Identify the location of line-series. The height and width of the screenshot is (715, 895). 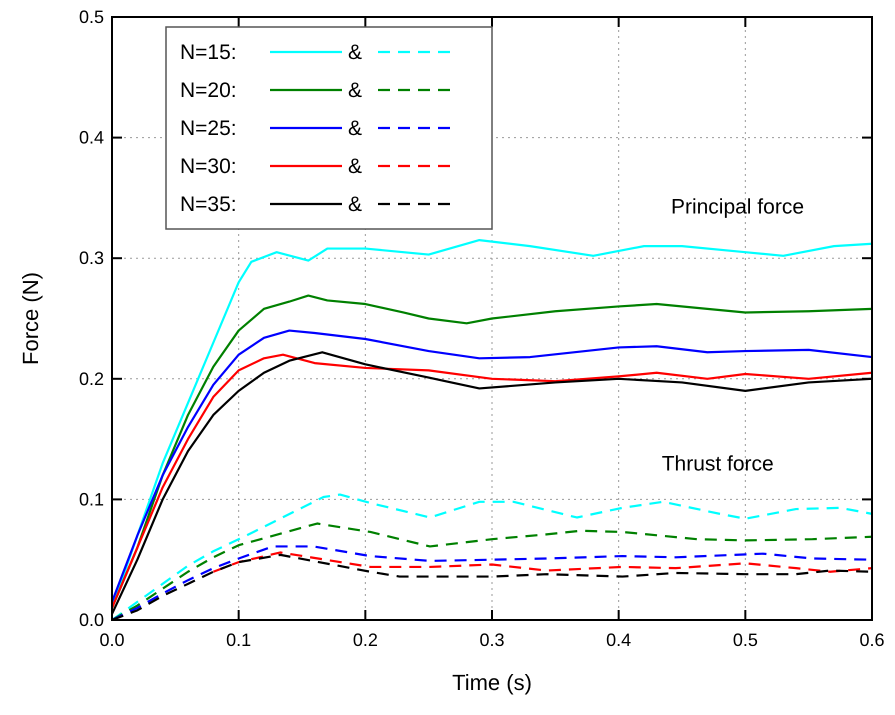
(543, 562).